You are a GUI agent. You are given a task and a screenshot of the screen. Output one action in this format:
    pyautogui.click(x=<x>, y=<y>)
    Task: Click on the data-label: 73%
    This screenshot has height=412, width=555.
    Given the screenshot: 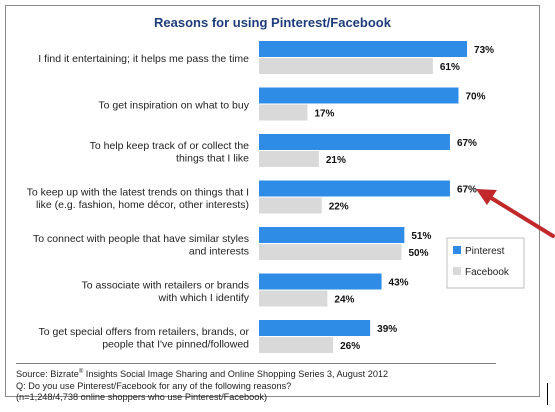 What is the action you would take?
    pyautogui.click(x=484, y=50)
    